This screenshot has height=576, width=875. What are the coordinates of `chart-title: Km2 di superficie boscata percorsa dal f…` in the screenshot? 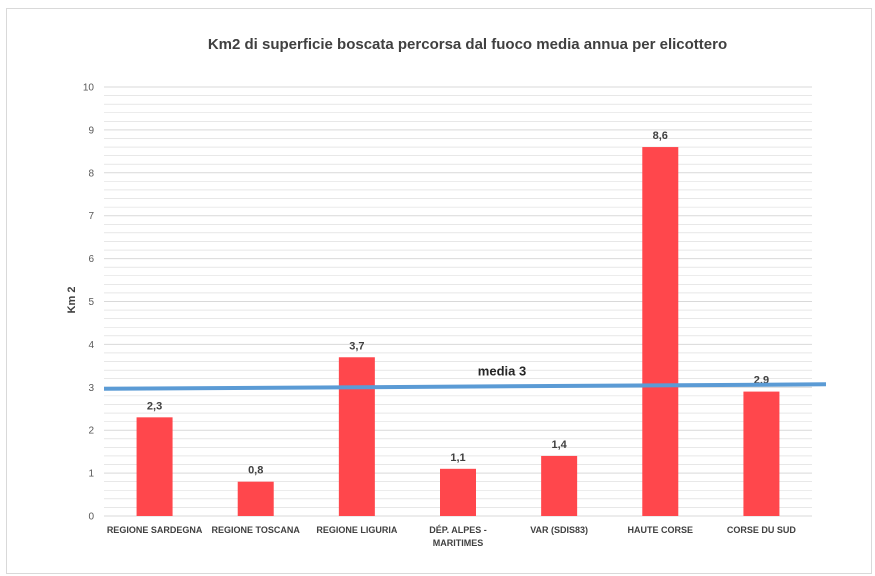 It's located at (467, 44).